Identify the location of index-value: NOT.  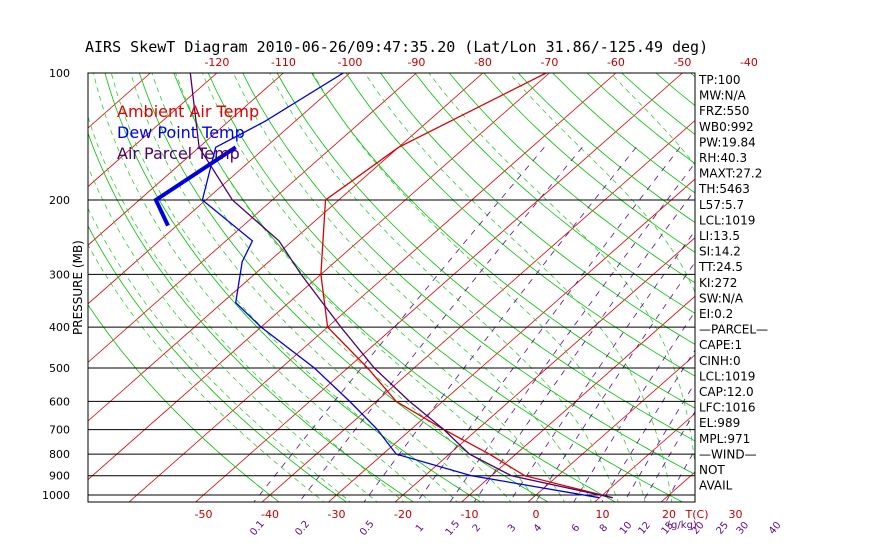
(712, 470).